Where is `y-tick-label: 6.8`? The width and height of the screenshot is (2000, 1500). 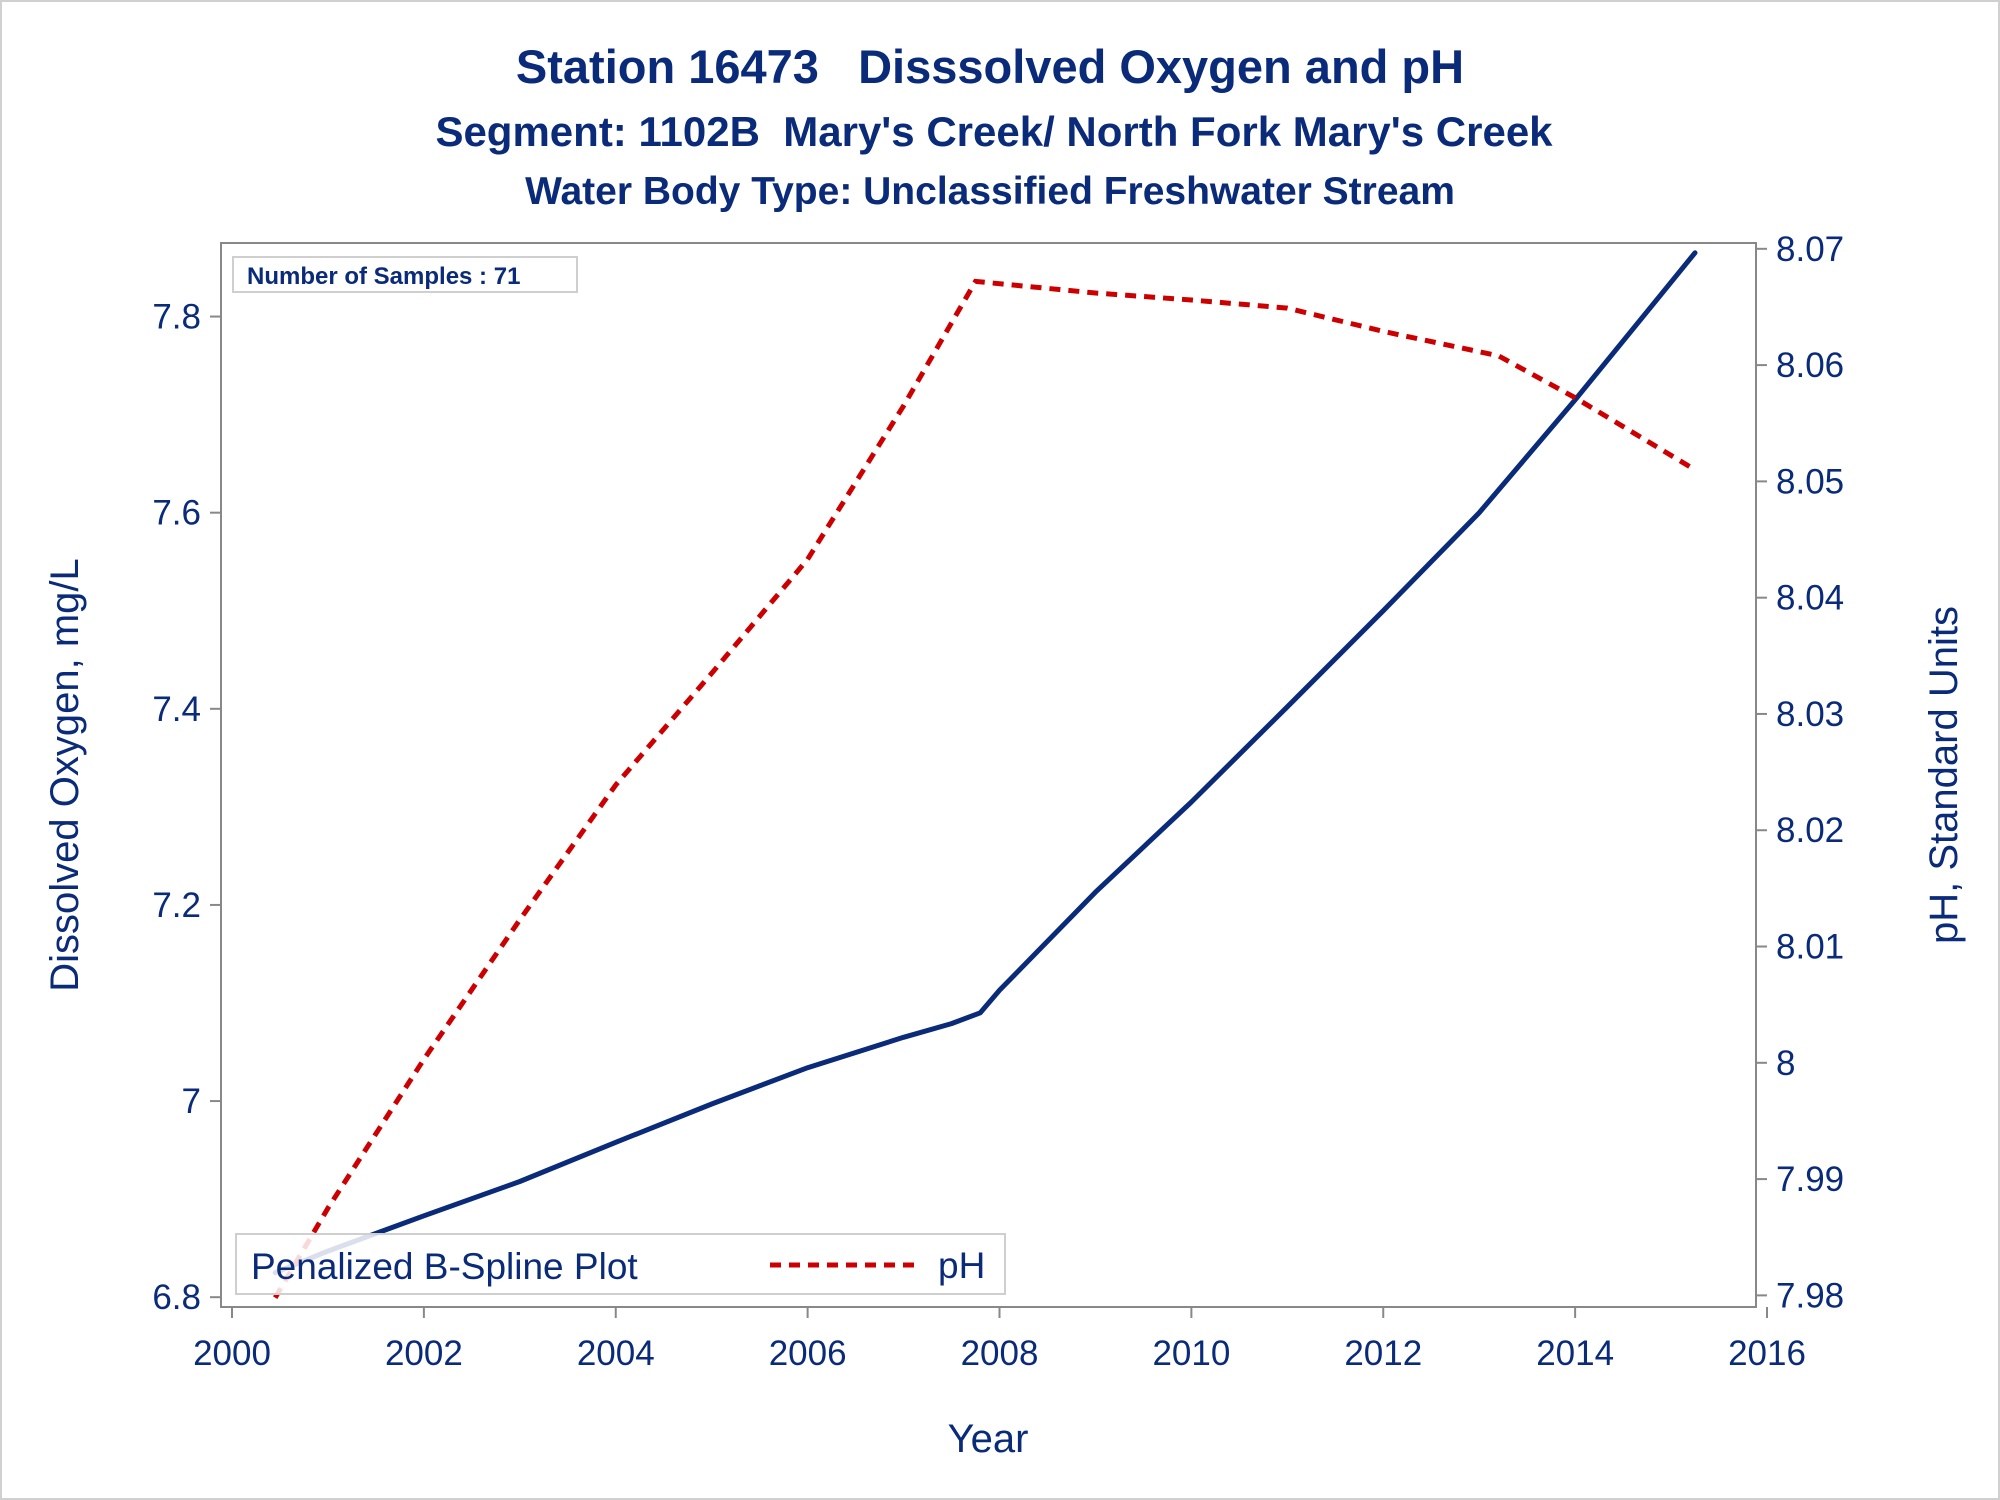
y-tick-label: 6.8 is located at coordinates (176, 1297).